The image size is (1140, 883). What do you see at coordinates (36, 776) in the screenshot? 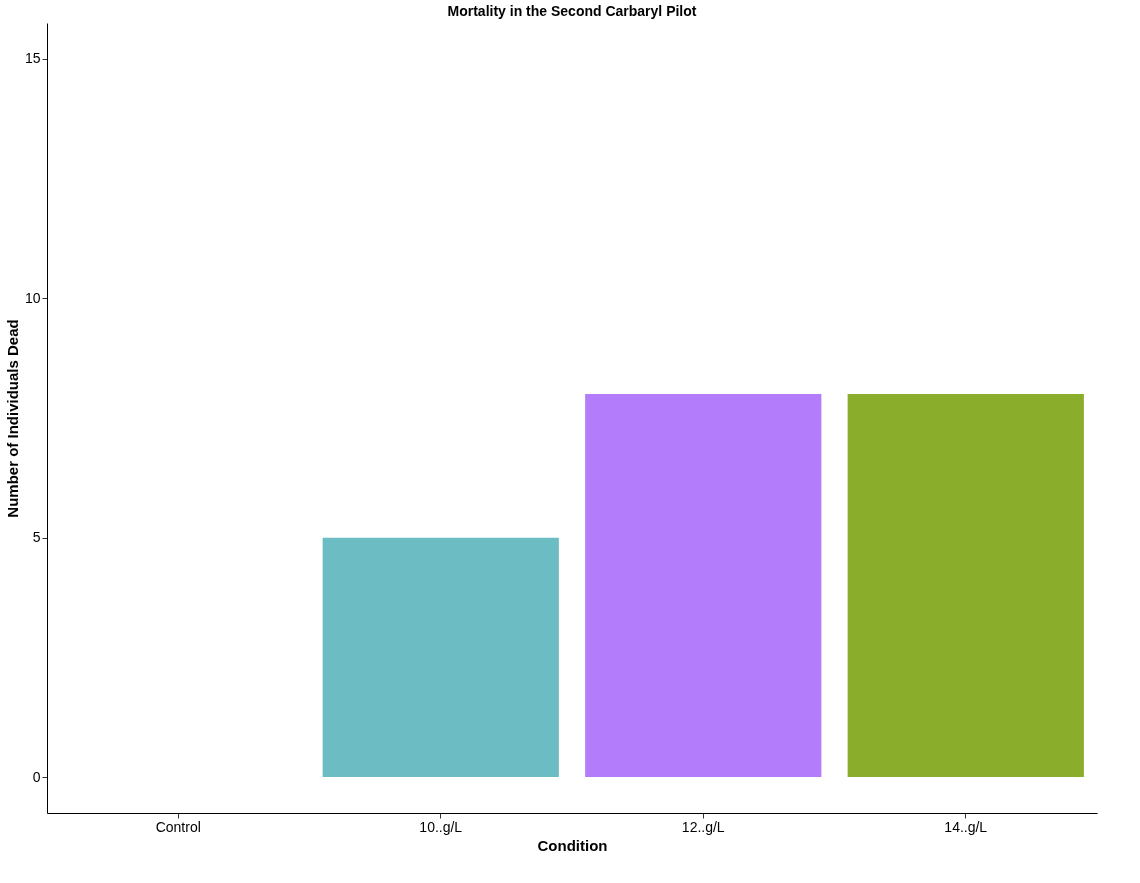
I see `y-tick-label: 0` at bounding box center [36, 776].